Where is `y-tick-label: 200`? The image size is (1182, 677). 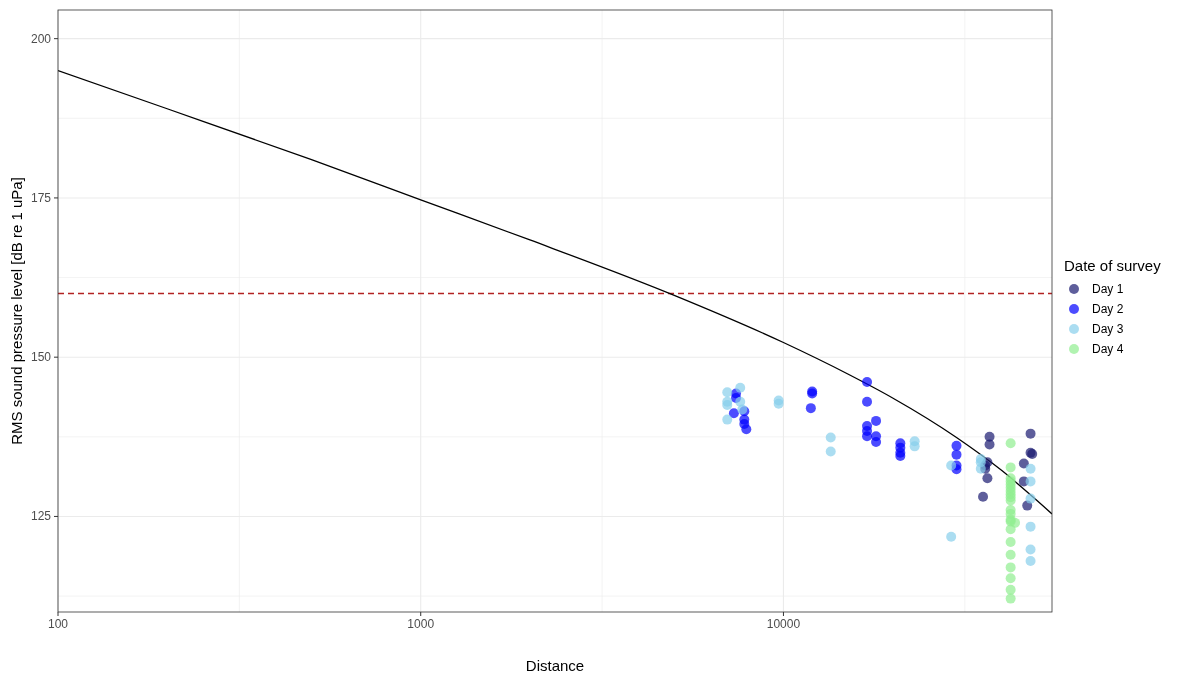
y-tick-label: 200 is located at coordinates (41, 38).